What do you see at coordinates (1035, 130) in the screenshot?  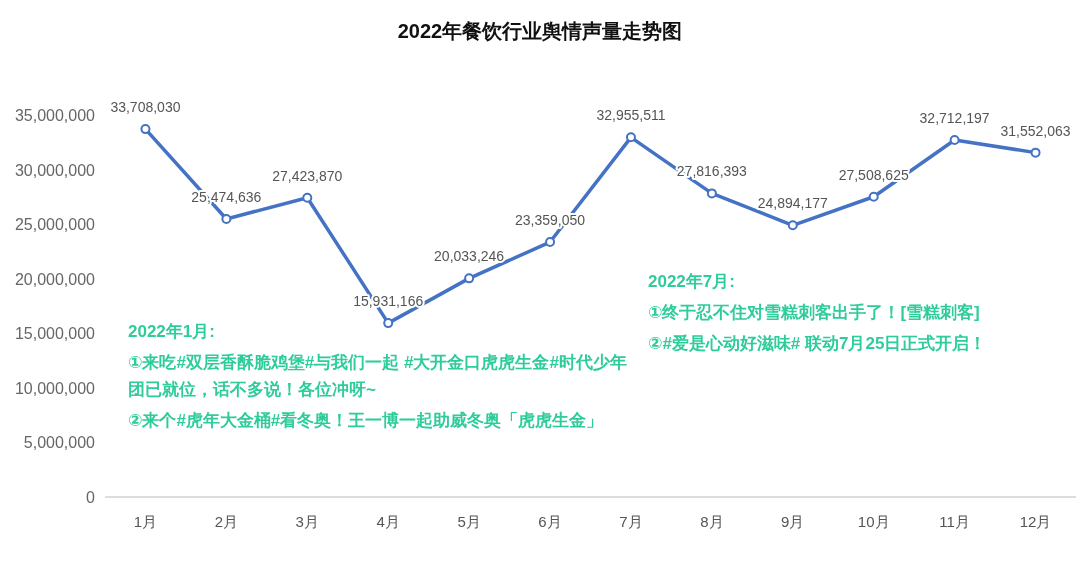 I see `text: 31,552,063` at bounding box center [1035, 130].